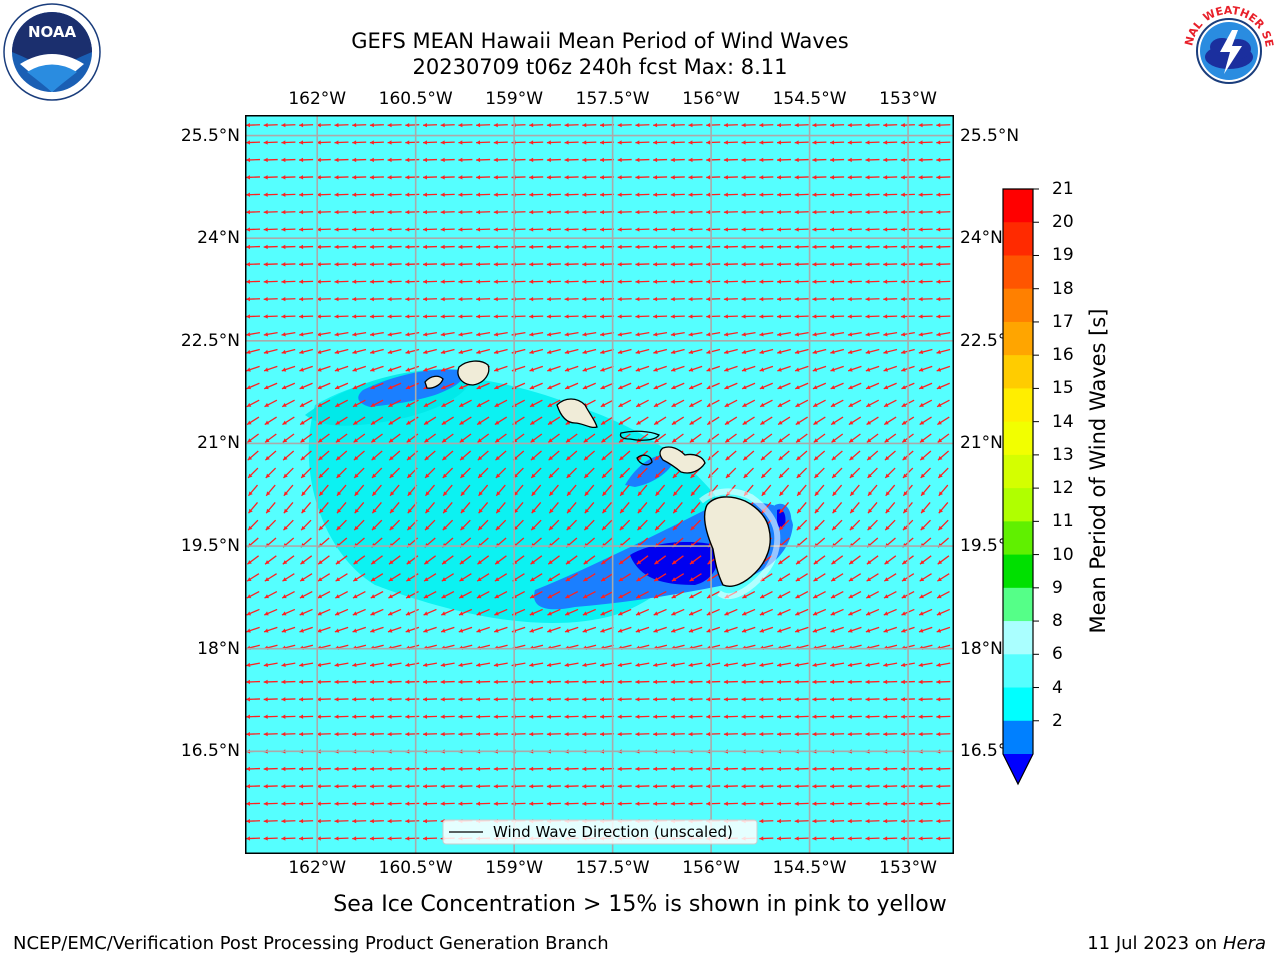  Describe the element at coordinates (1063, 488) in the screenshot. I see `colorbar-tick-label: 12` at that location.